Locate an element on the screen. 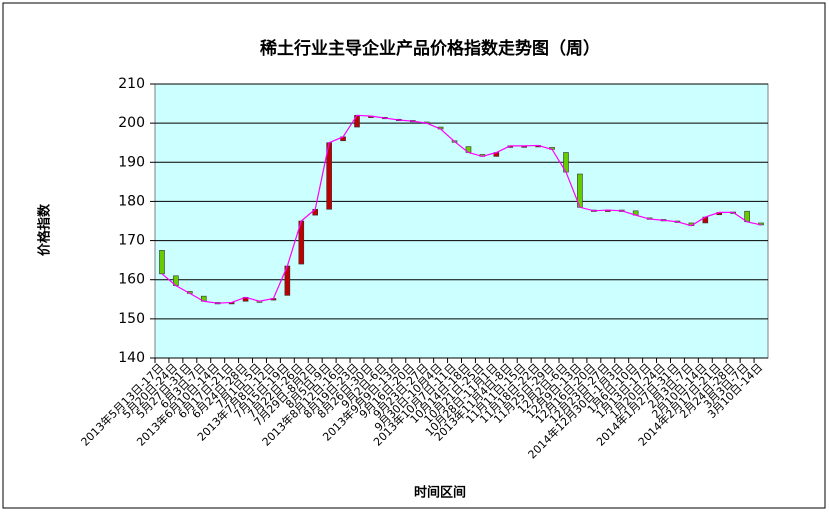  y-tick-label: 150 is located at coordinates (131, 319).